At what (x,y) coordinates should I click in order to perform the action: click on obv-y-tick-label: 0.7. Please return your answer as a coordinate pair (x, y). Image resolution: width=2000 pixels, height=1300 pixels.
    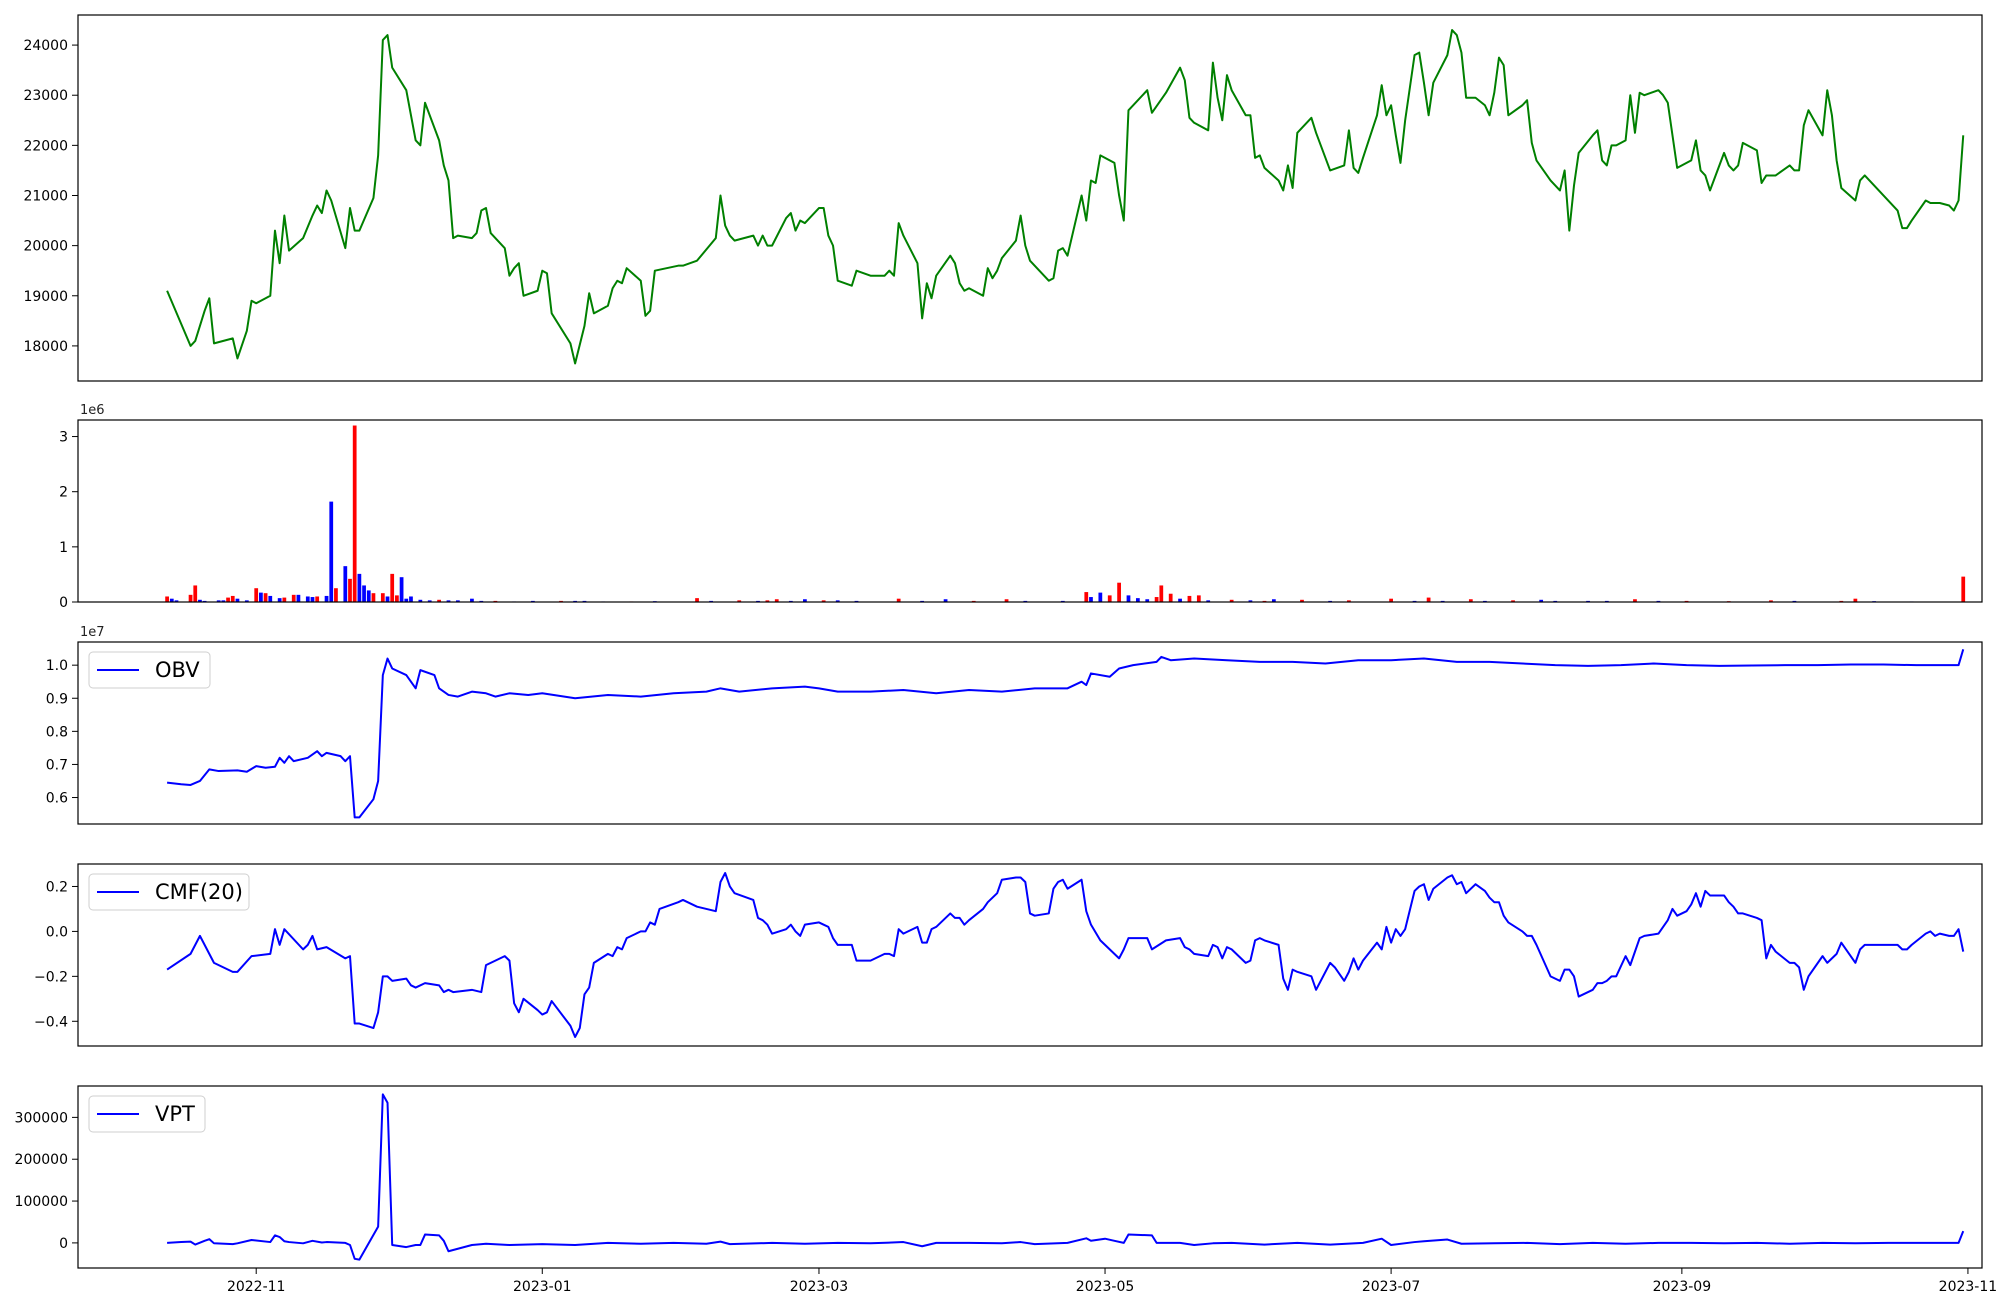
    Looking at the image, I should click on (57, 765).